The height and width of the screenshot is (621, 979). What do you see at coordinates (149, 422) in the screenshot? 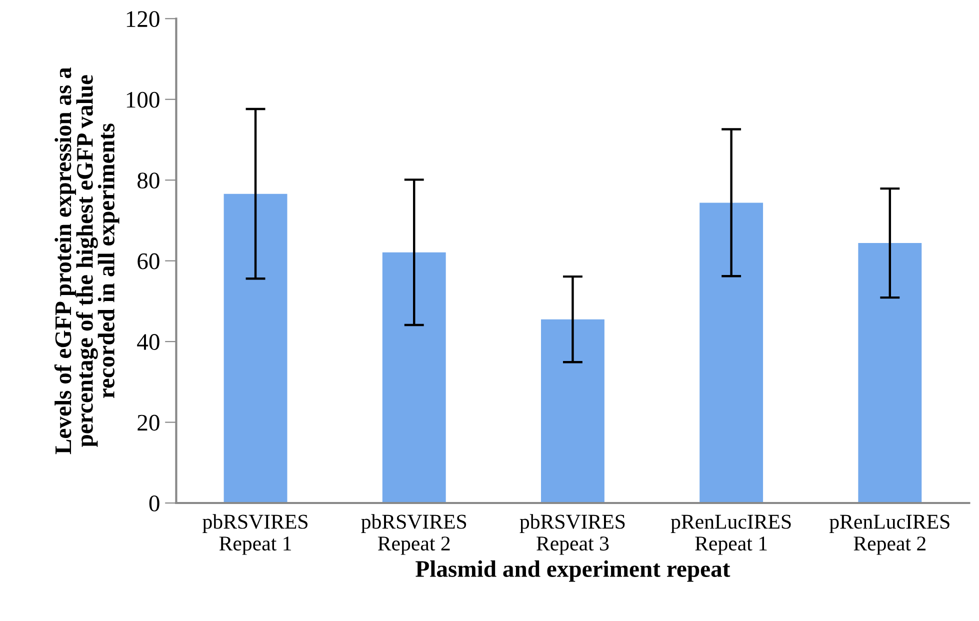
I see `y-tick-label: 20` at bounding box center [149, 422].